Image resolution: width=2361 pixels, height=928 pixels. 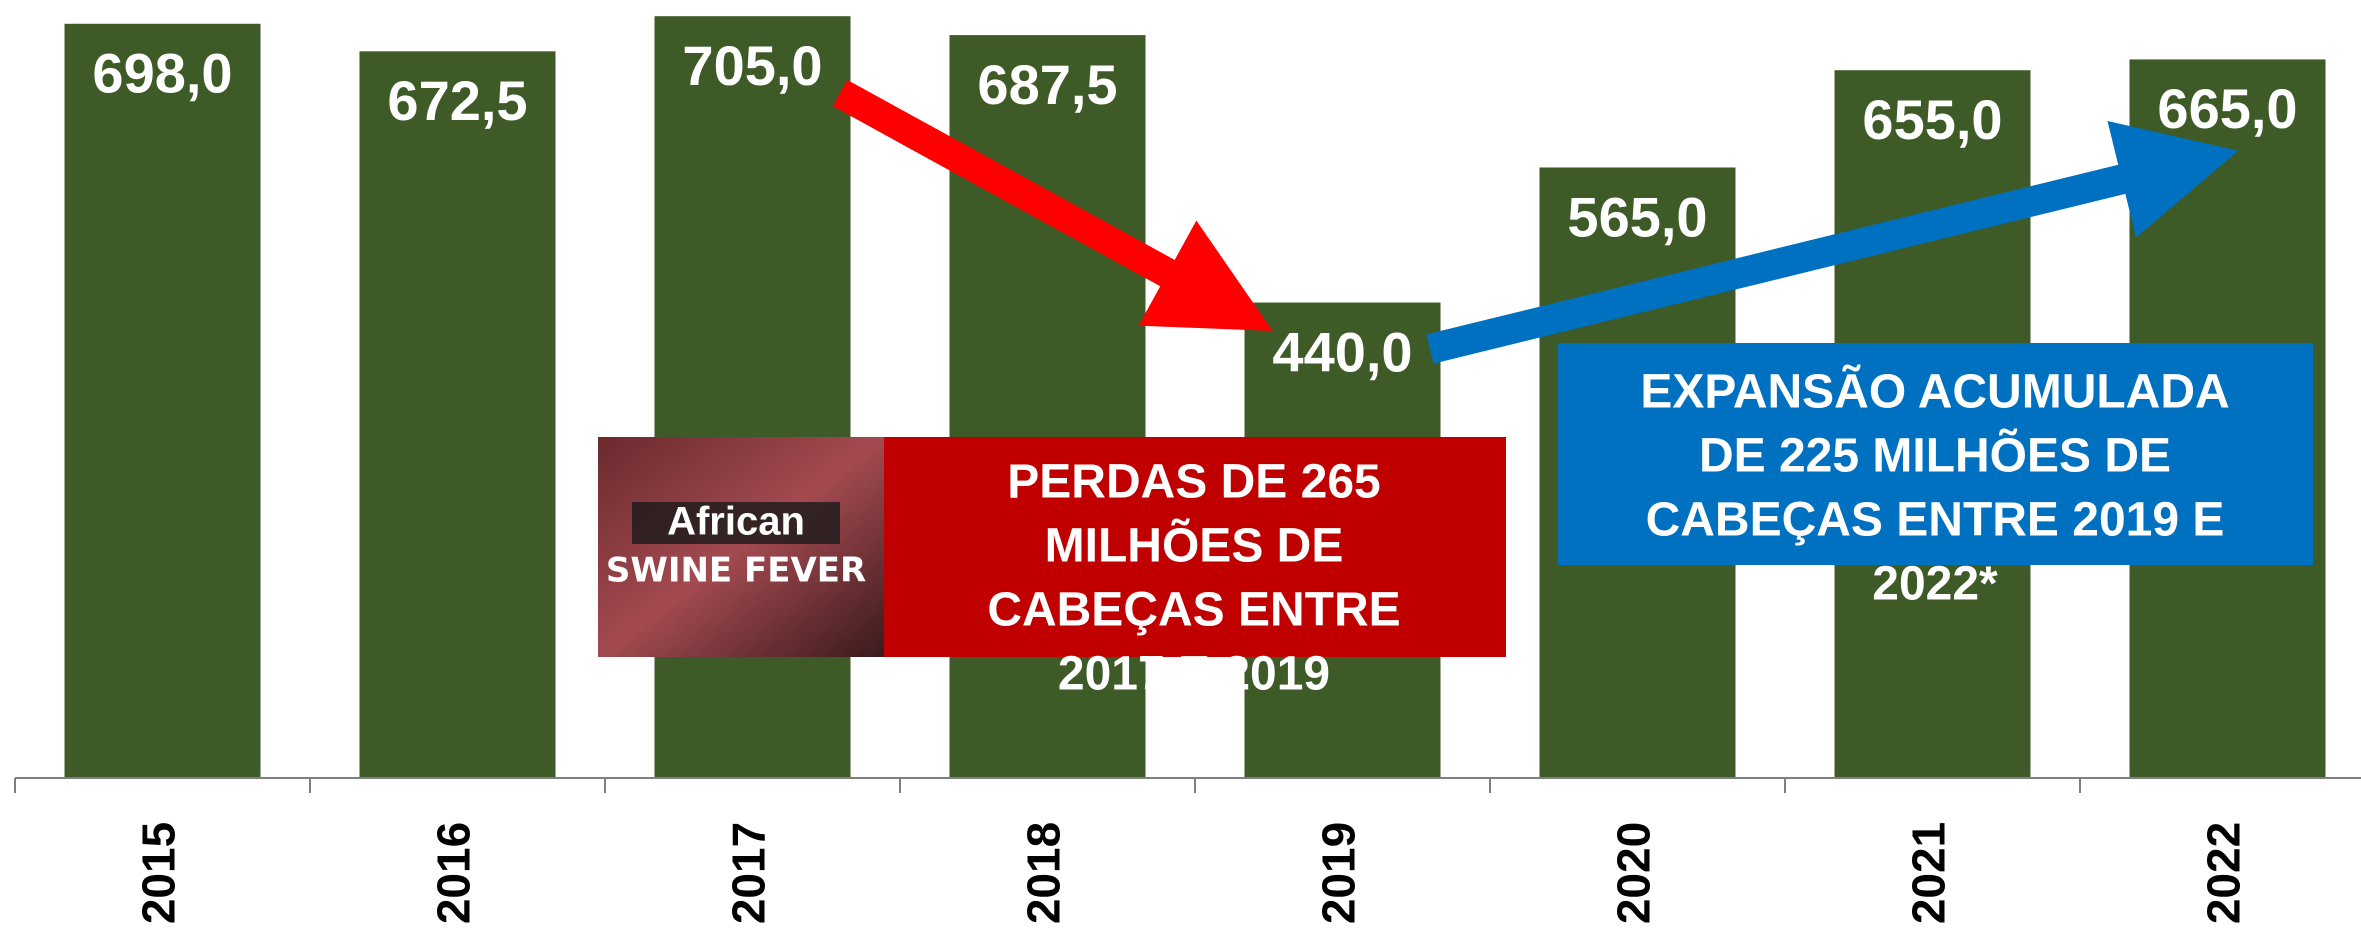 What do you see at coordinates (1935, 520) in the screenshot?
I see `annotation-text: CABEÇAS ENTRE 2019 E` at bounding box center [1935, 520].